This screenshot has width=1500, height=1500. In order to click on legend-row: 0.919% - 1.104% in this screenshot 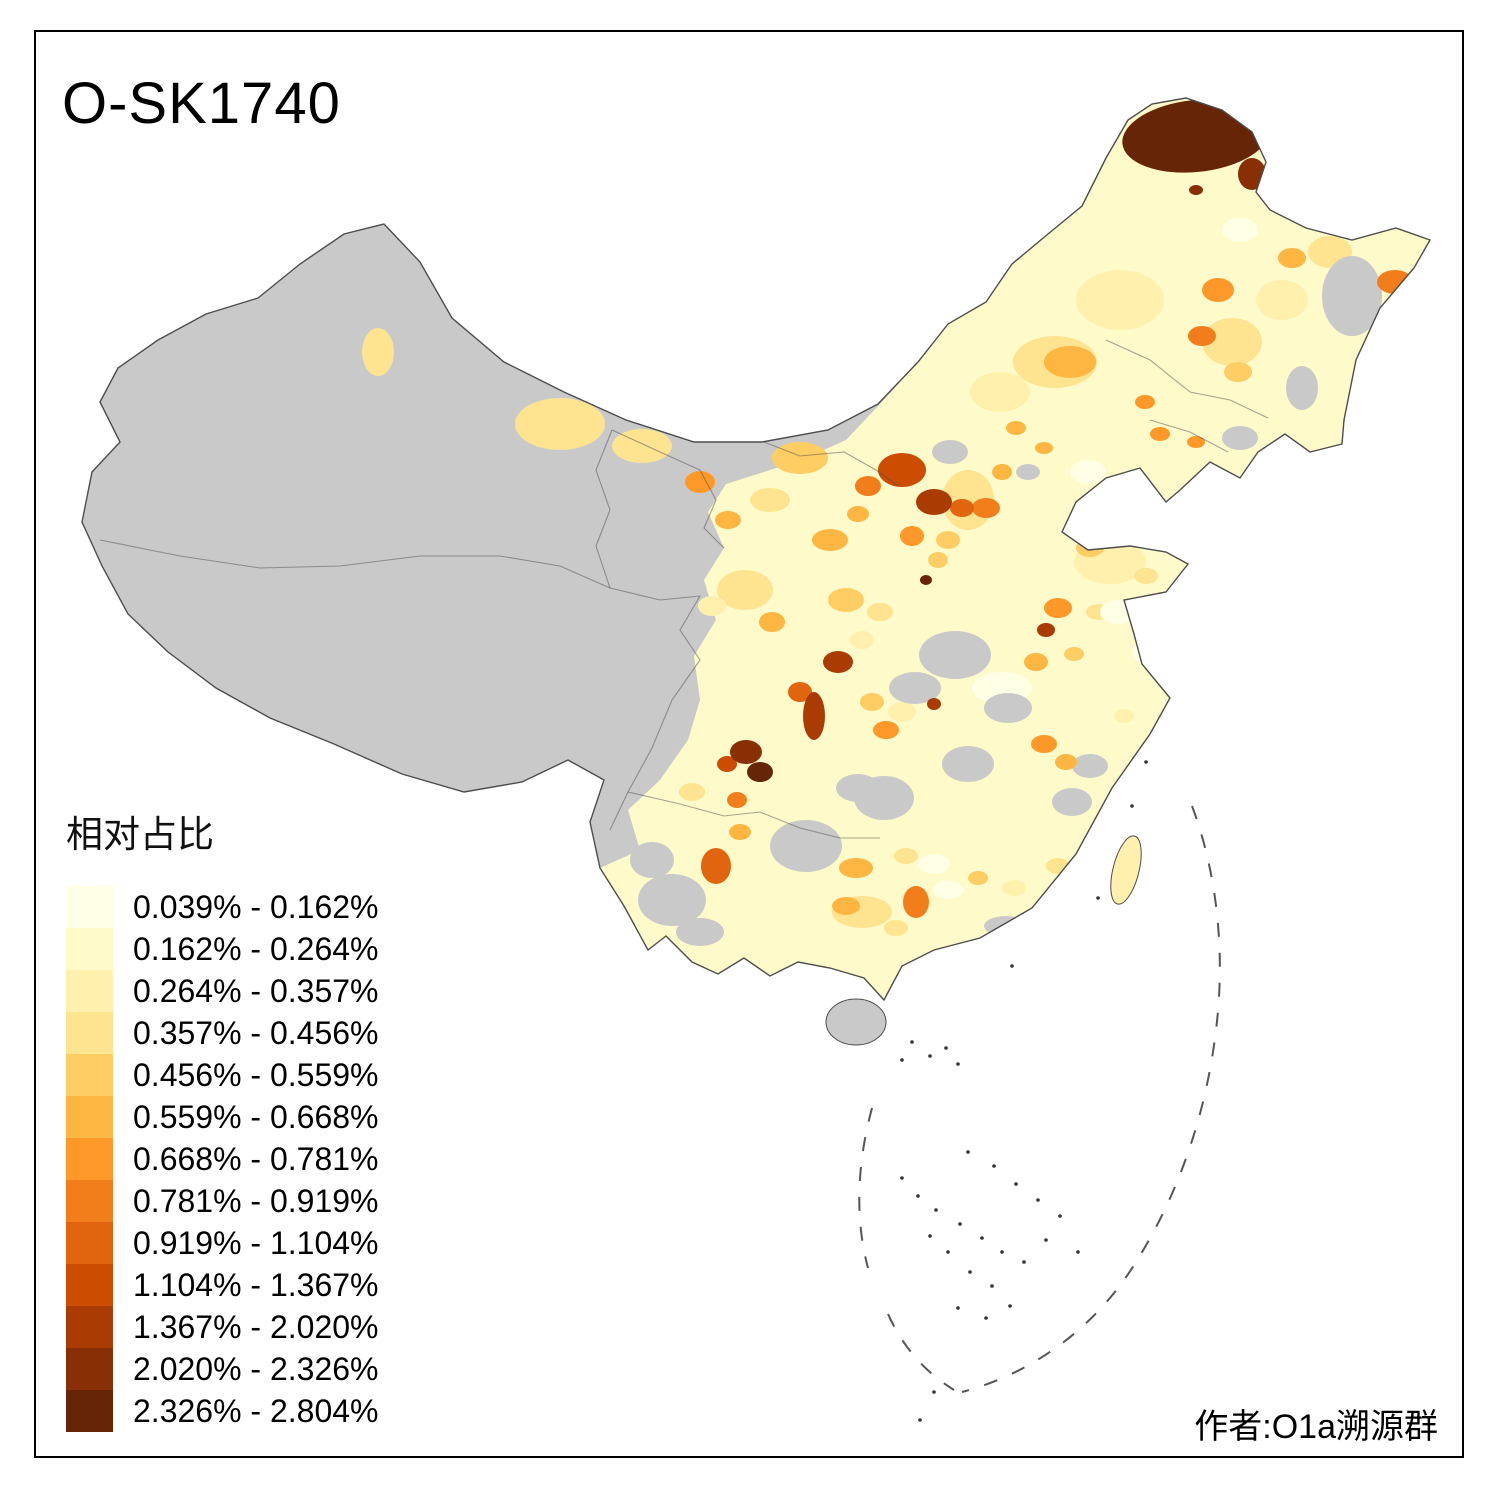, I will do `click(222, 1243)`.